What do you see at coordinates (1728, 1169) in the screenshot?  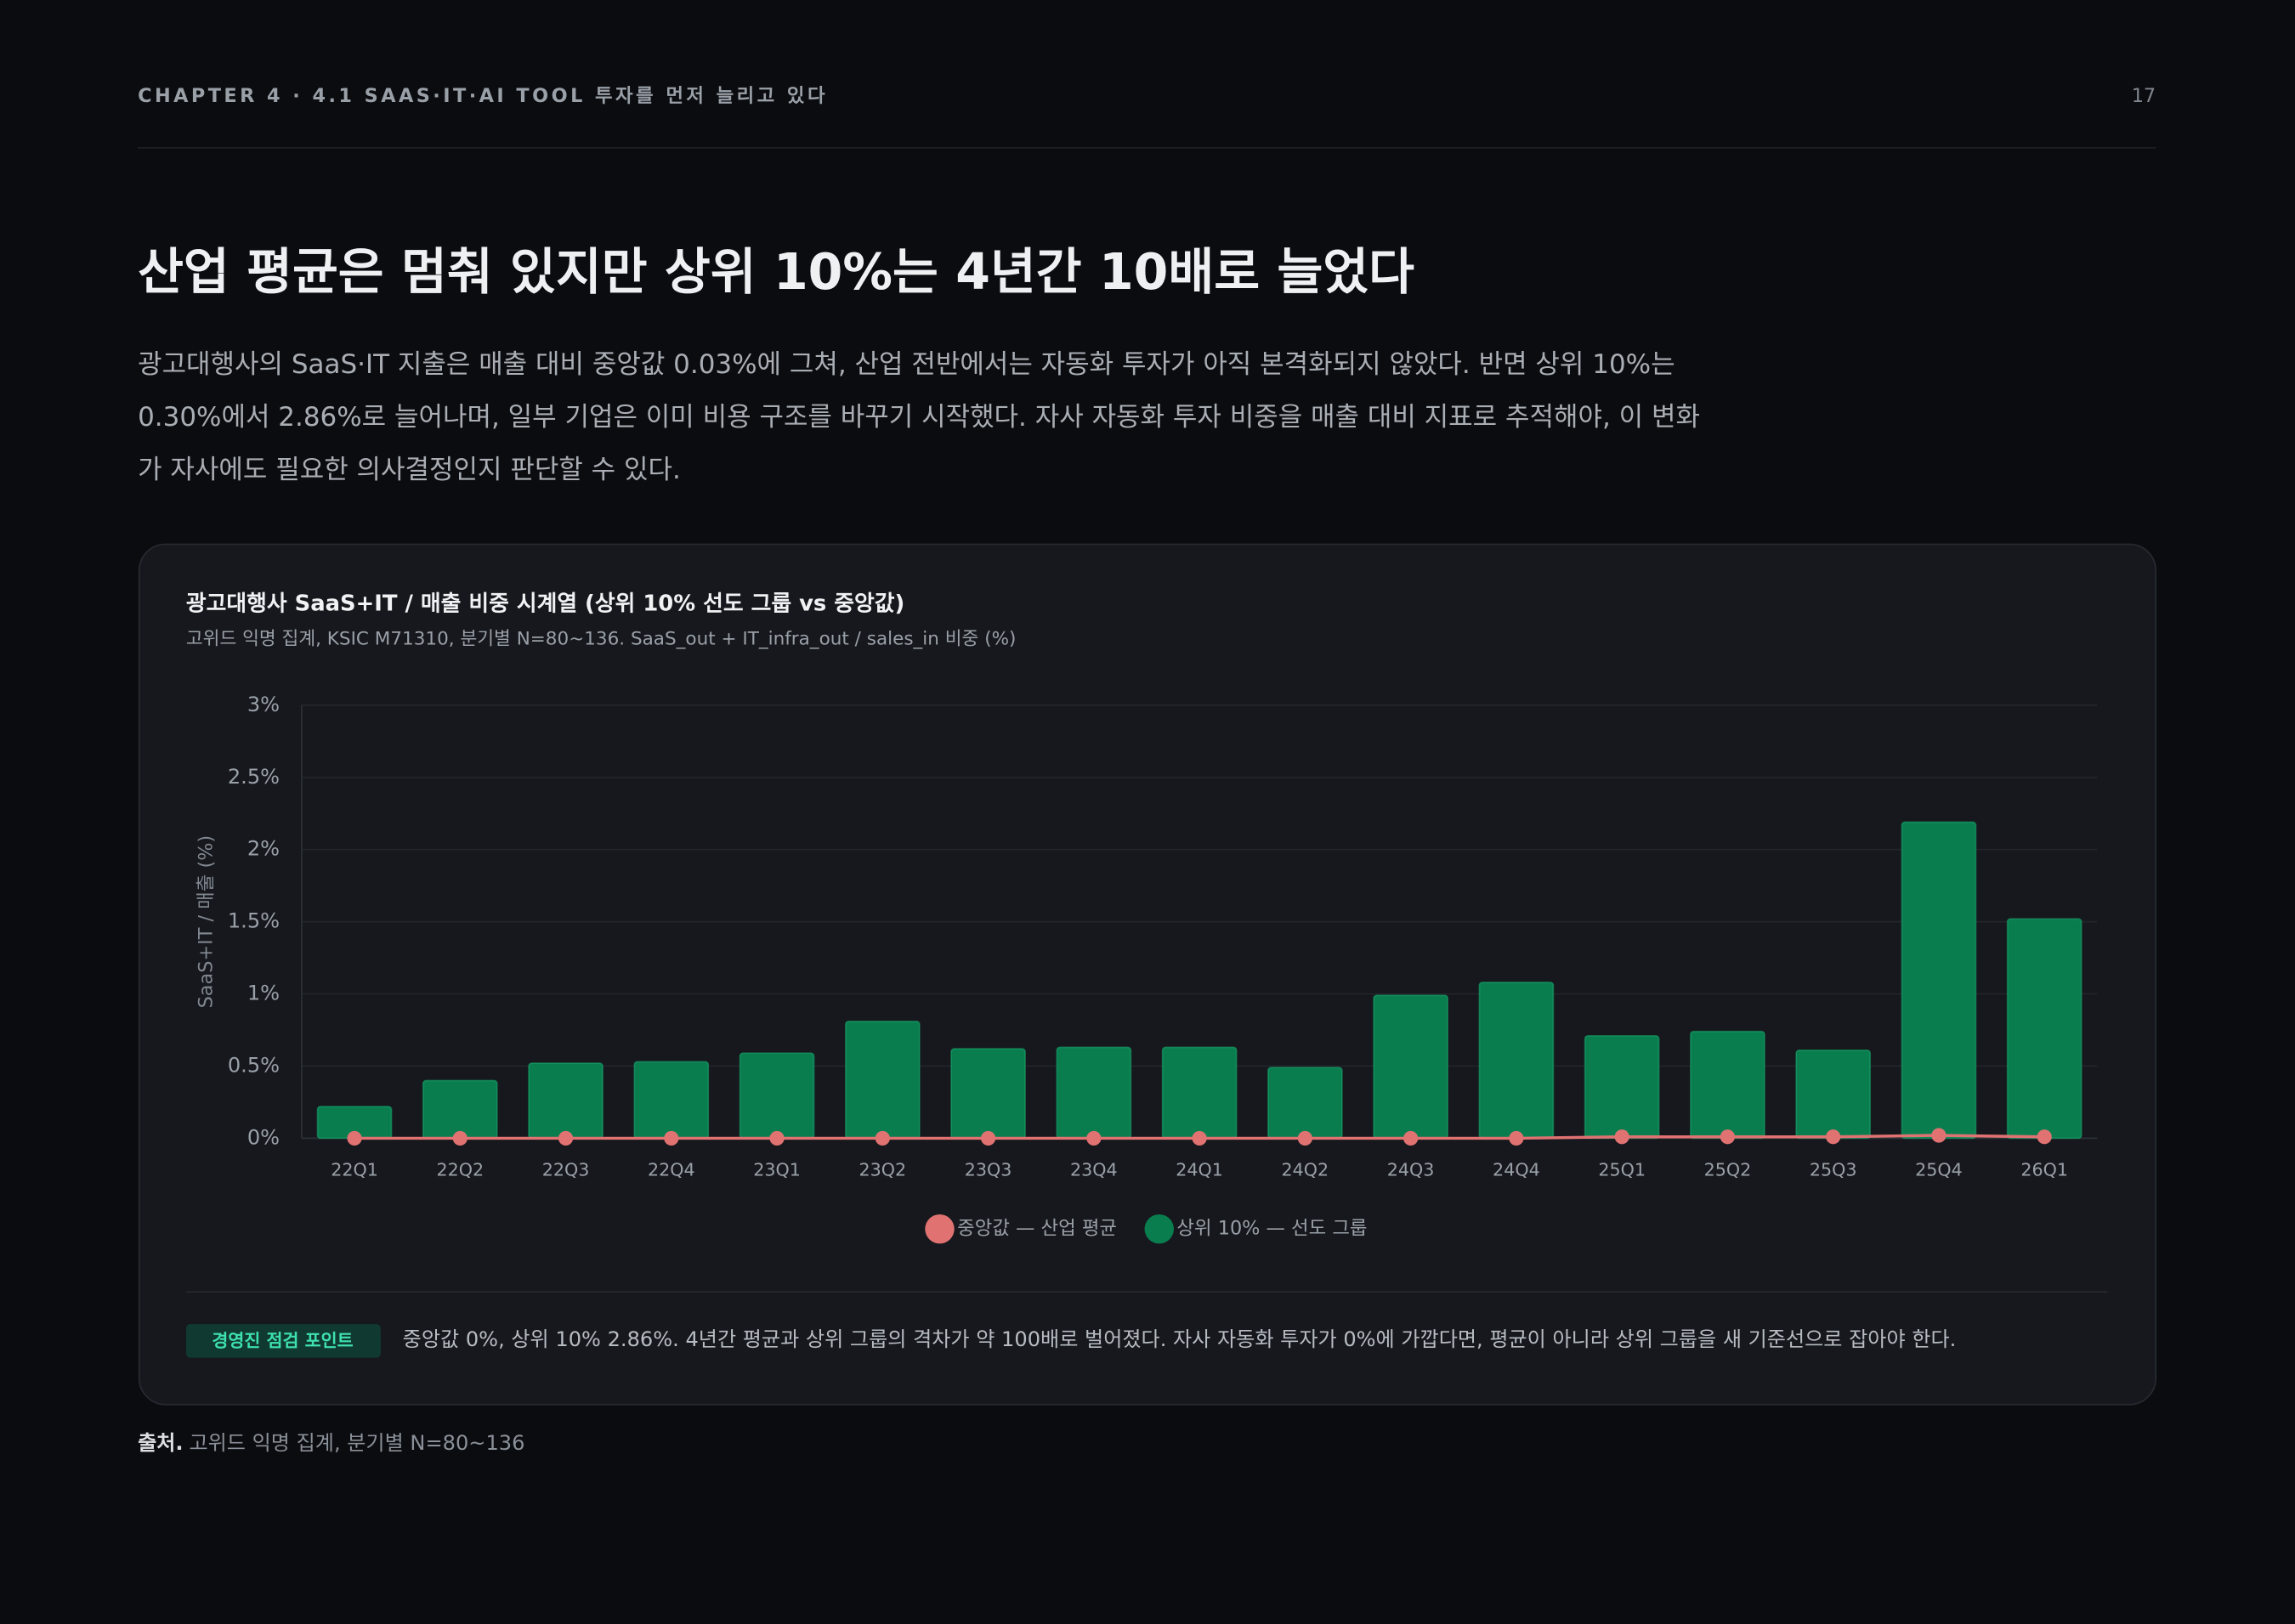 I see `x-tick-label: 25Q2` at bounding box center [1728, 1169].